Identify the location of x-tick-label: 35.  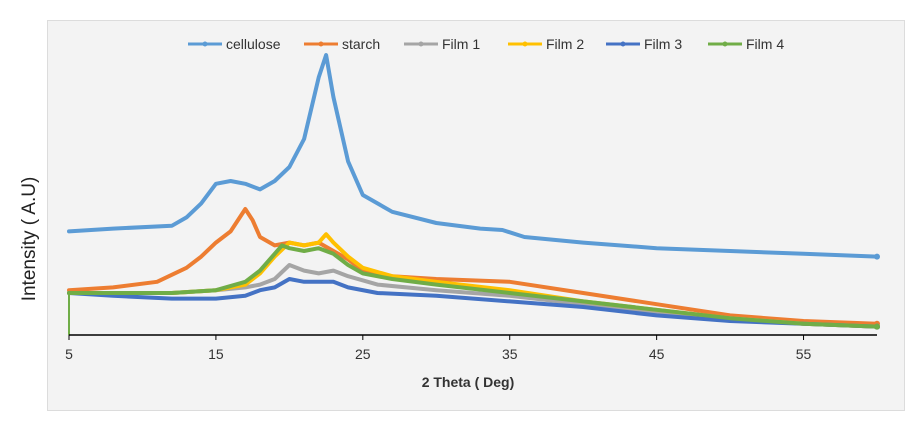
(510, 354).